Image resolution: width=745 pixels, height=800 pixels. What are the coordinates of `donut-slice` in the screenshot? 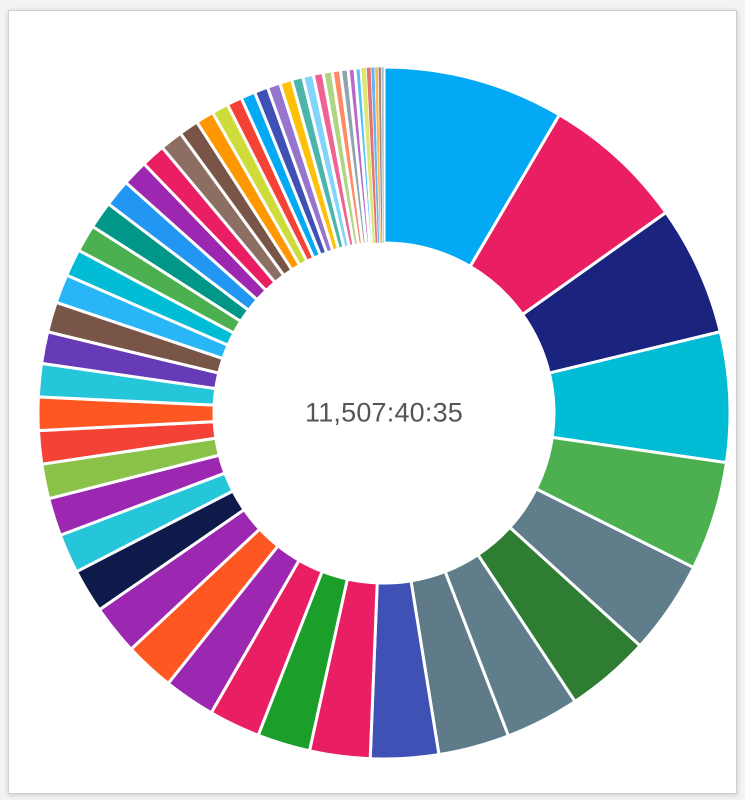 It's located at (382, 155).